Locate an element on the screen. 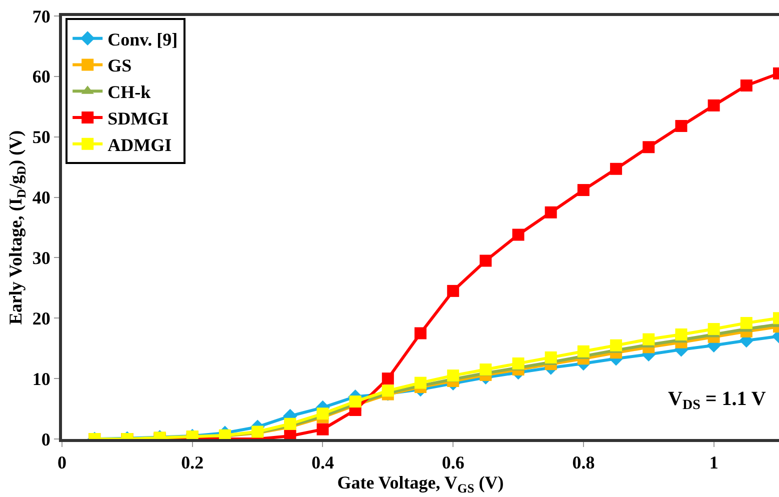 Image resolution: width=779 pixels, height=497 pixels. y-tick-label: 20 is located at coordinates (41, 318).